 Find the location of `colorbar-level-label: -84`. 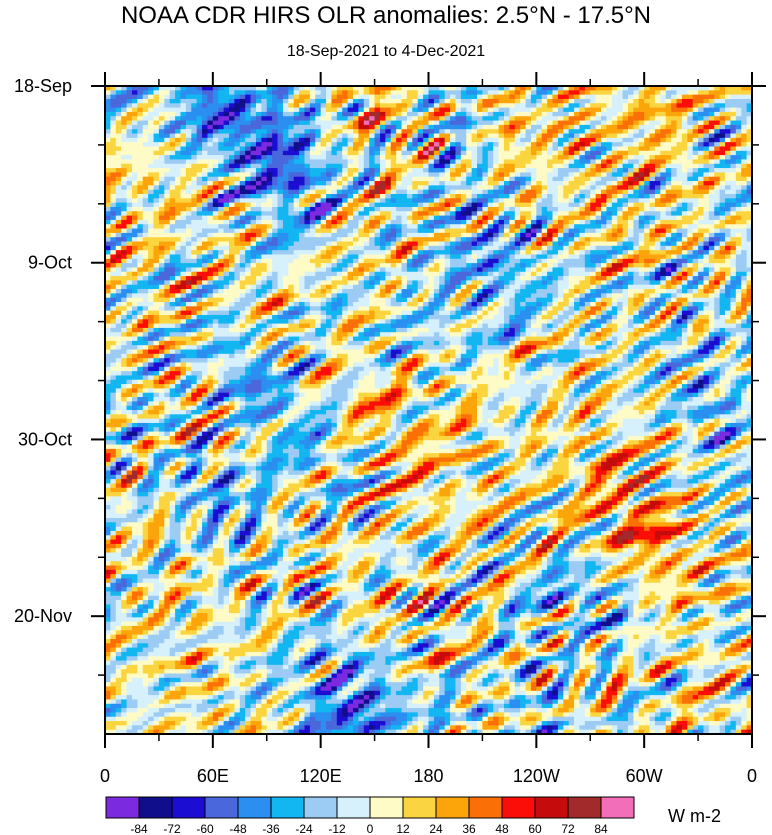

colorbar-level-label: -84 is located at coordinates (139, 828).